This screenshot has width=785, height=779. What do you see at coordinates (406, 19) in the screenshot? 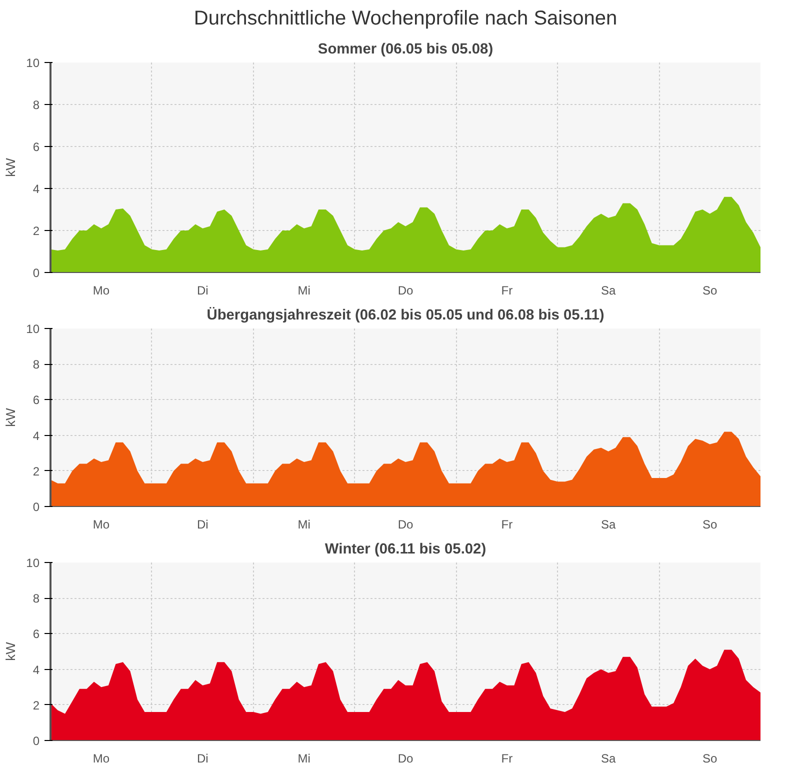
I see `chart-title: Durchschnittliche Wochenprofile nach Saisonen` at bounding box center [406, 19].